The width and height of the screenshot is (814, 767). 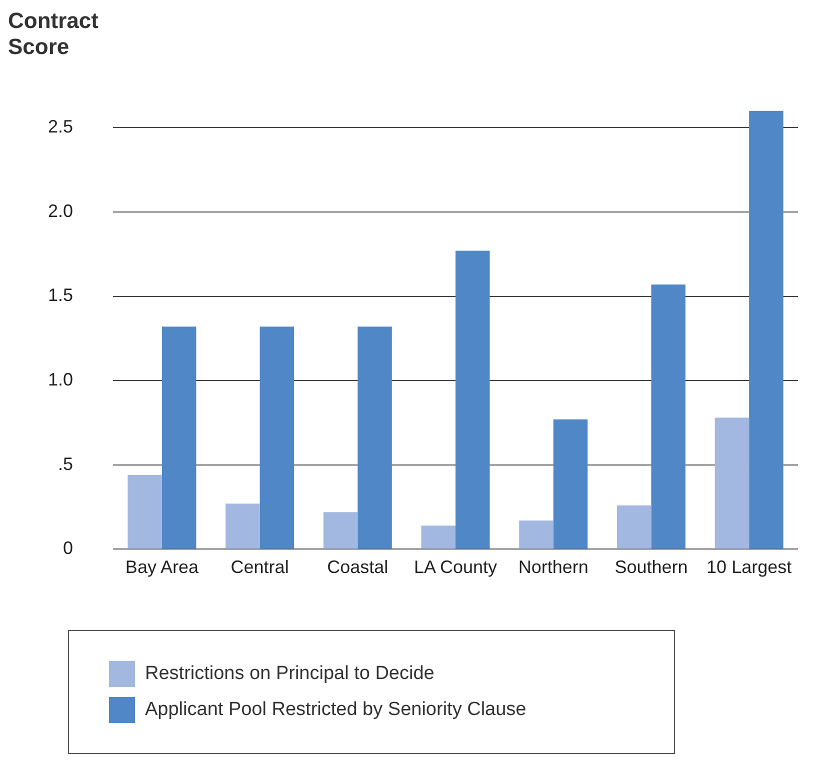 What do you see at coordinates (61, 126) in the screenshot?
I see `y-tick-label: 2.5` at bounding box center [61, 126].